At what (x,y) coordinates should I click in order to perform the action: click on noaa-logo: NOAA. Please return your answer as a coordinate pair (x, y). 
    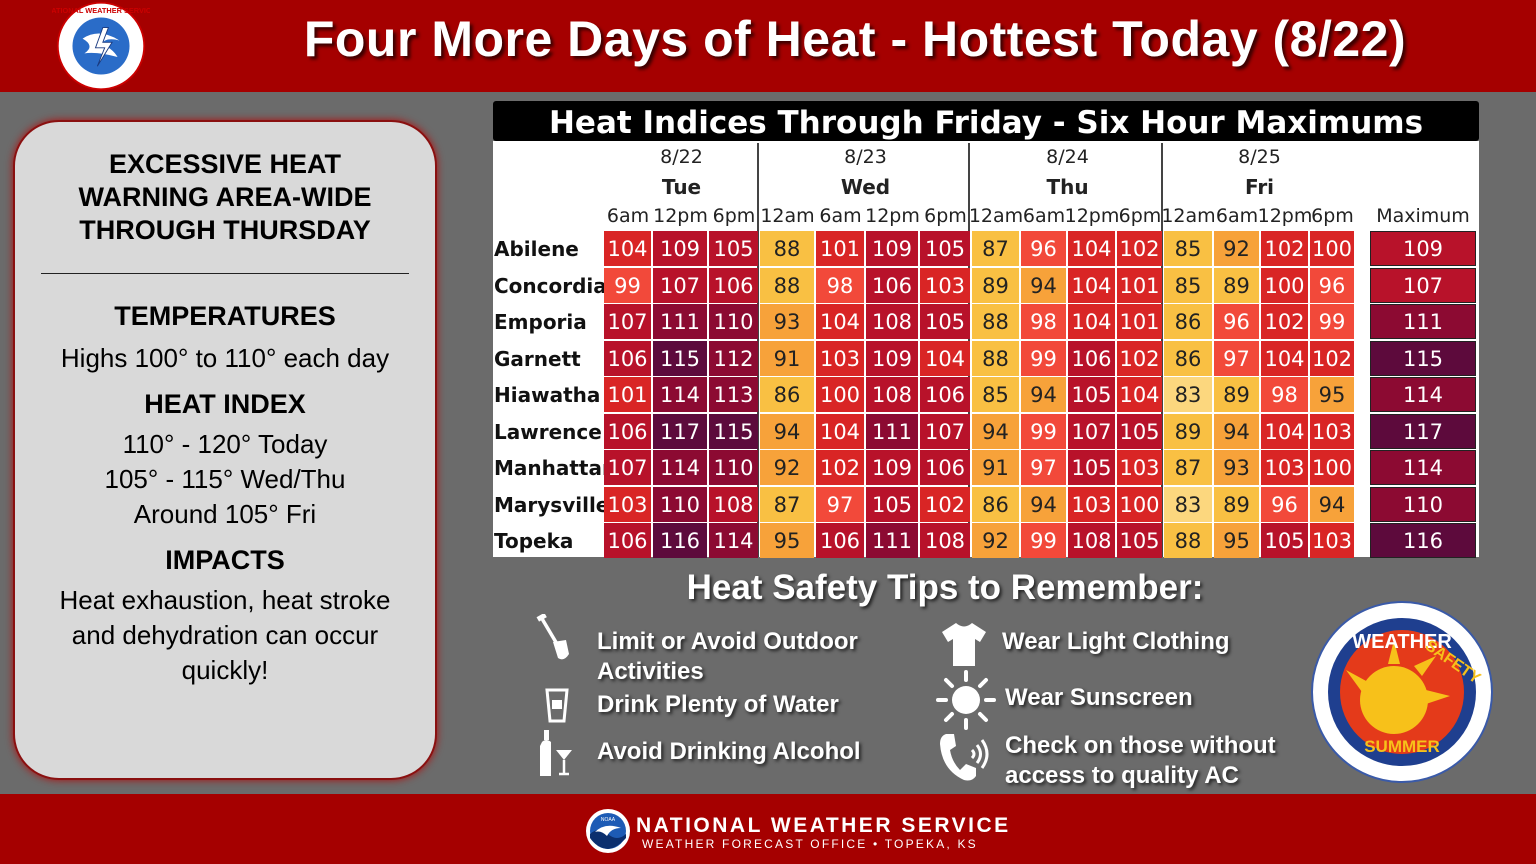
    Looking at the image, I should click on (608, 831).